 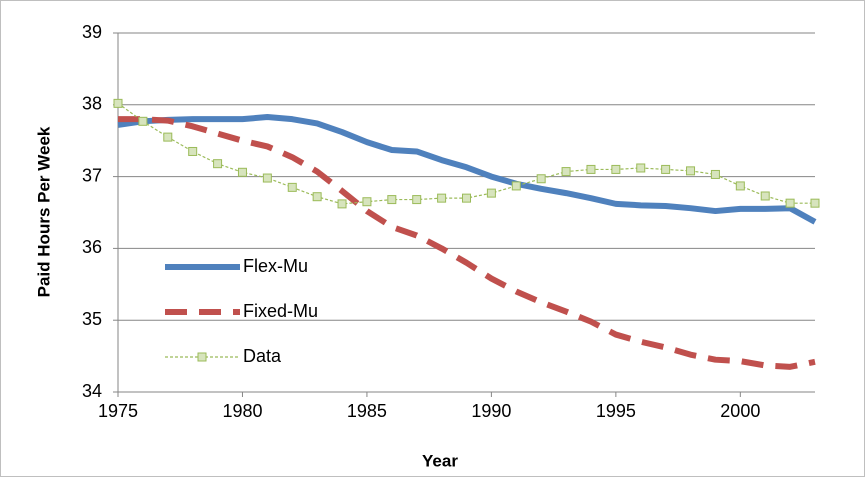 I want to click on y-tick-label: 38, so click(x=92, y=104).